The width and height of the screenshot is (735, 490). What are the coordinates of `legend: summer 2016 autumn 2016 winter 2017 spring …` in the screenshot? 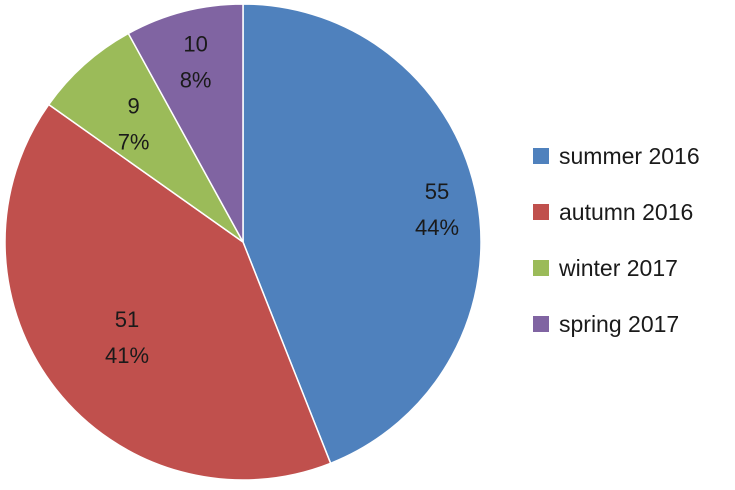 It's located at (616, 240).